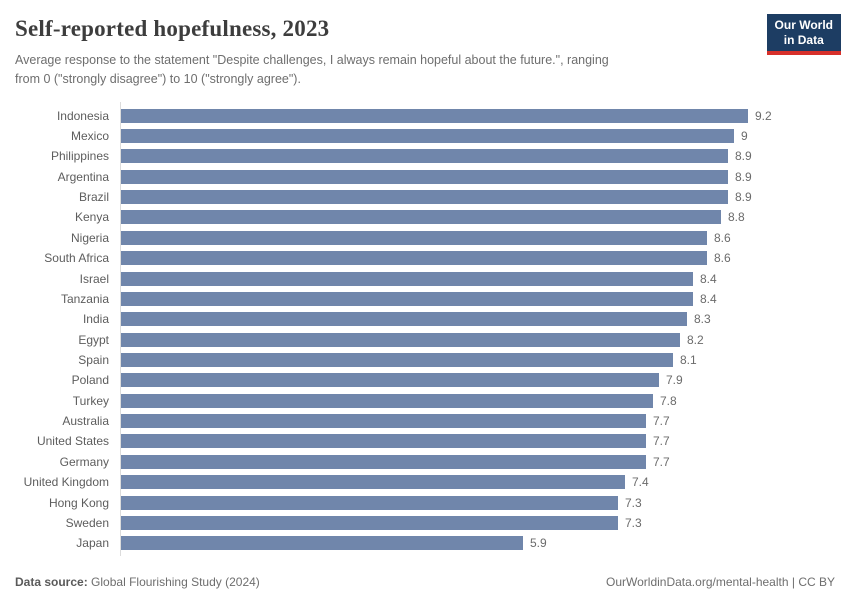 This screenshot has height=600, width=850. I want to click on data-source-value: Global Flourishing Study (2024), so click(175, 582).